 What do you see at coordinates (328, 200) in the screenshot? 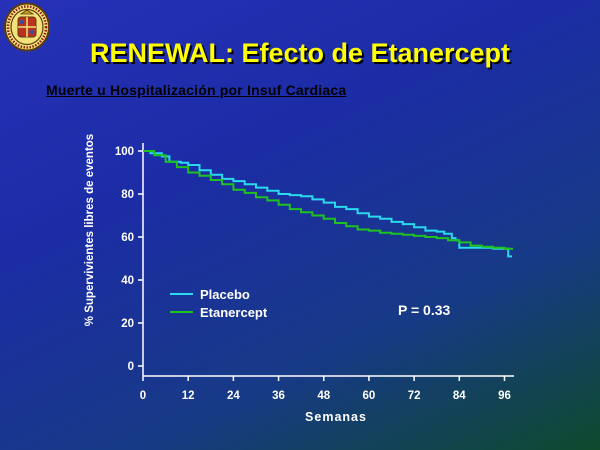
I see `series-line-etanercept` at bounding box center [328, 200].